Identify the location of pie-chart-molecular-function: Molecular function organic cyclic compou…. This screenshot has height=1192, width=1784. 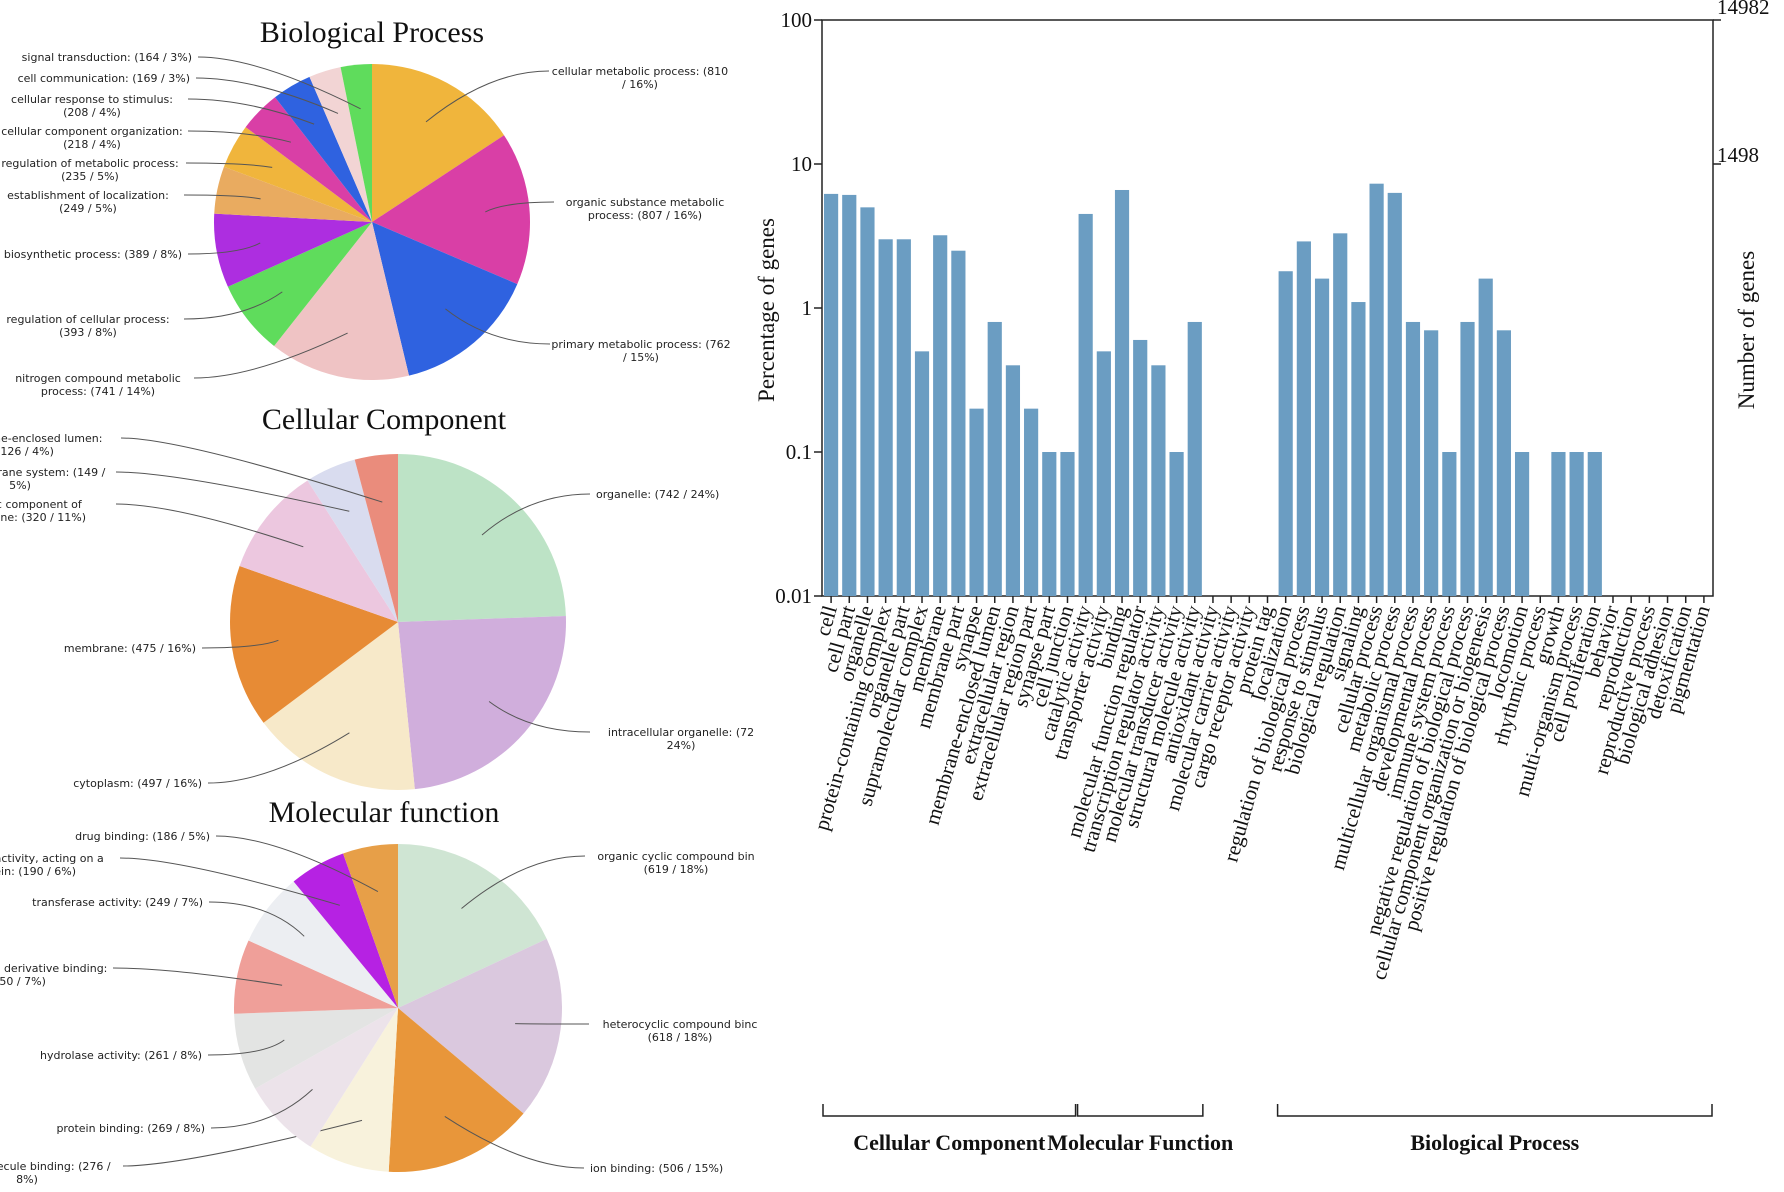
(378, 991).